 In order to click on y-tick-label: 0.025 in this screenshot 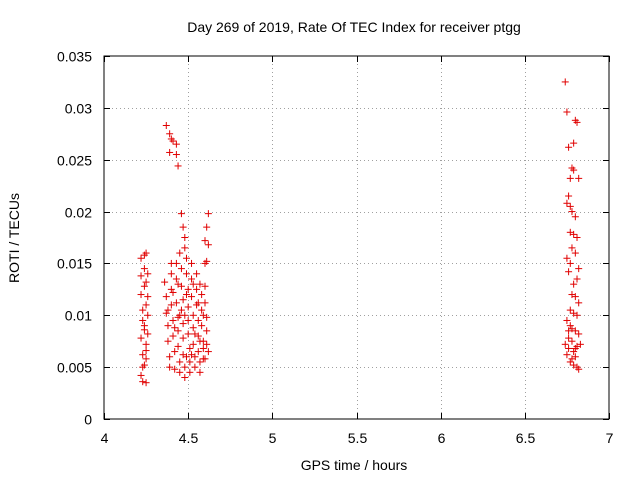, I will do `click(74, 161)`.